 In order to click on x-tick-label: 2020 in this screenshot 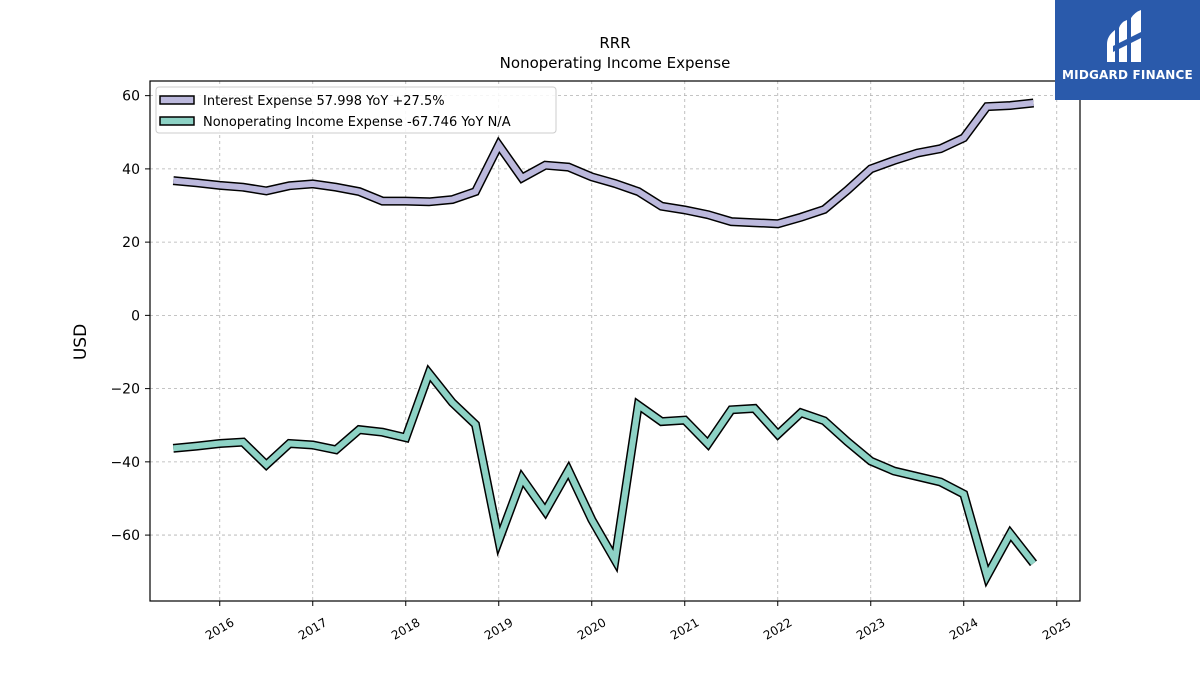, I will do `click(591, 628)`.